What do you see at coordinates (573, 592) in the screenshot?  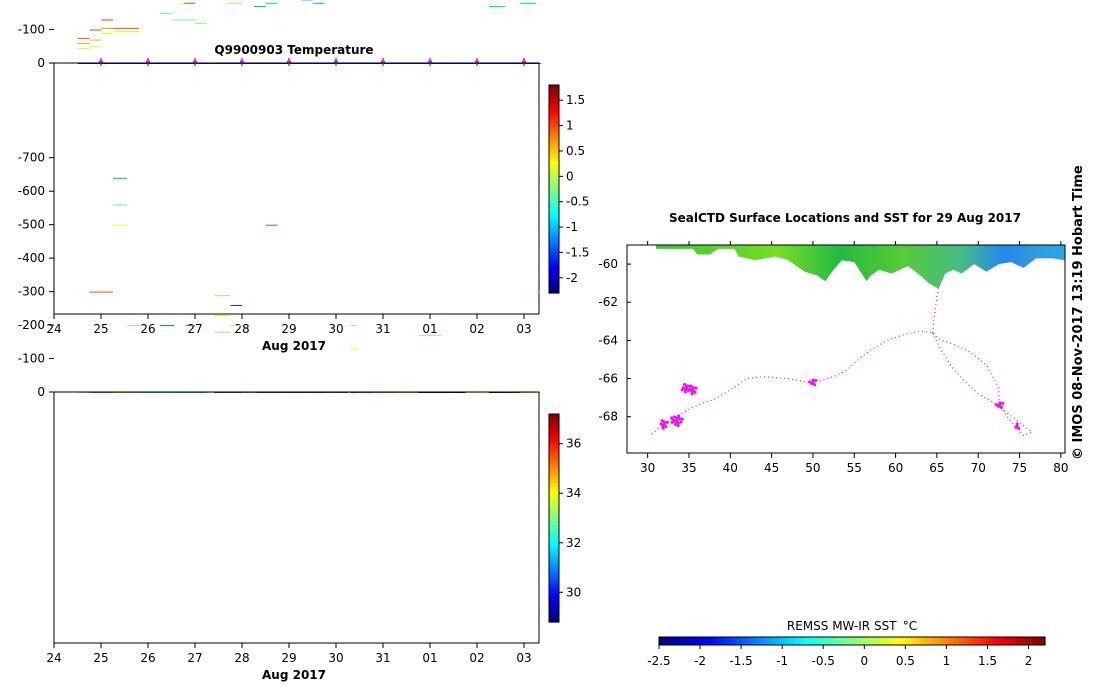 I see `colorbar-tick-label: 30` at bounding box center [573, 592].